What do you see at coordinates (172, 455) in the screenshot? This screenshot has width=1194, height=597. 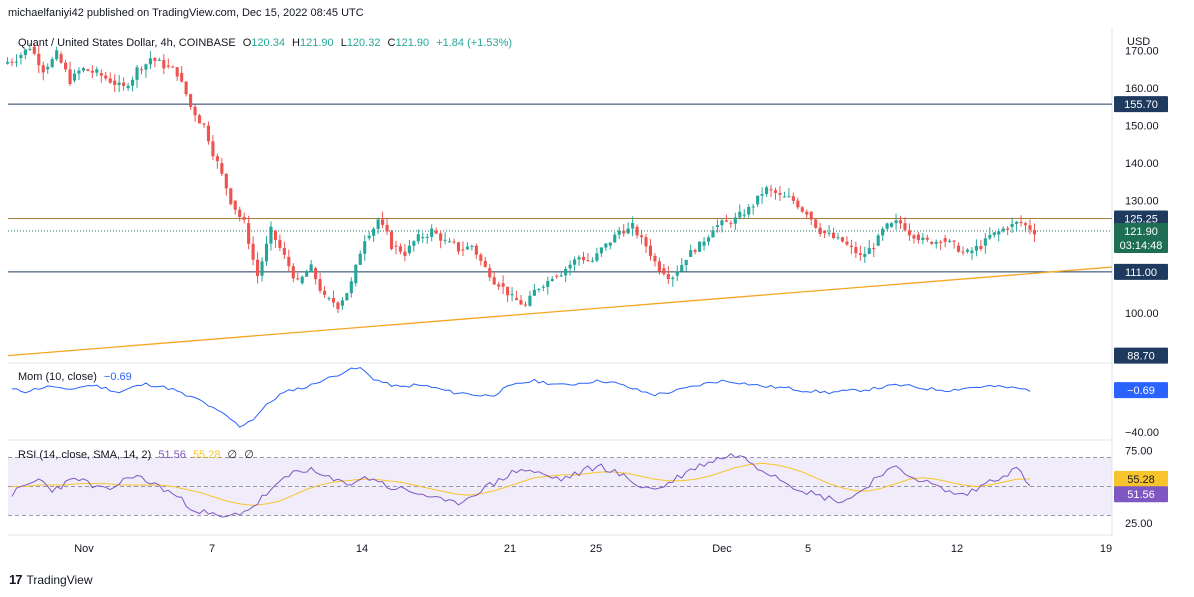 I see `rsi-value: 51.56` at bounding box center [172, 455].